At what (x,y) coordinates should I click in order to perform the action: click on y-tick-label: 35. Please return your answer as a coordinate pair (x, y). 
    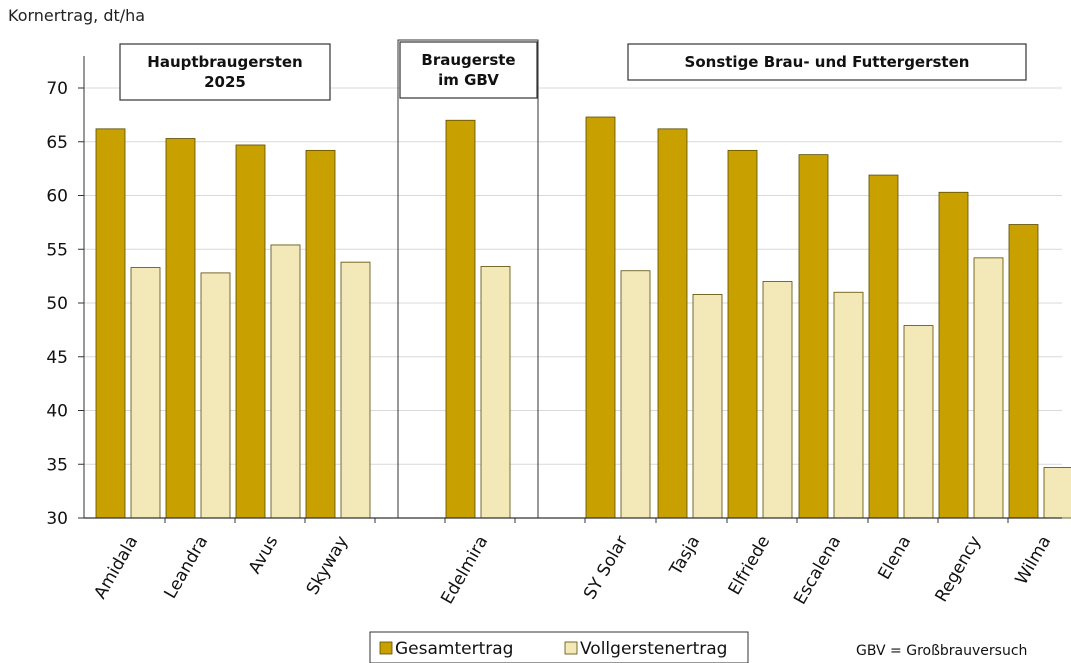
    Looking at the image, I should click on (57, 465).